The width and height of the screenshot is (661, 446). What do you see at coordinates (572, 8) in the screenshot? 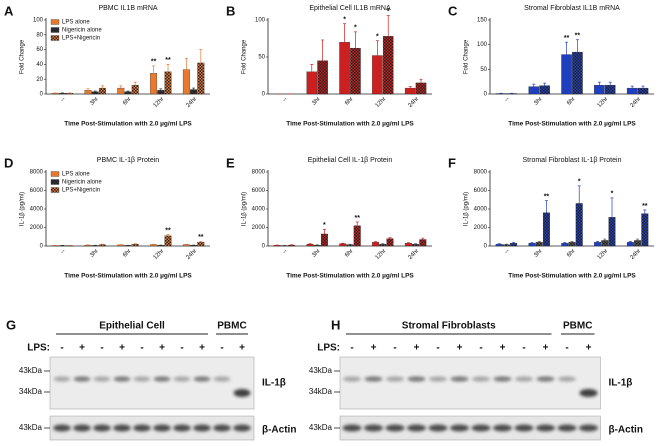
I see `chart-title: Stromal Fibroblast IL1B mRNA` at bounding box center [572, 8].